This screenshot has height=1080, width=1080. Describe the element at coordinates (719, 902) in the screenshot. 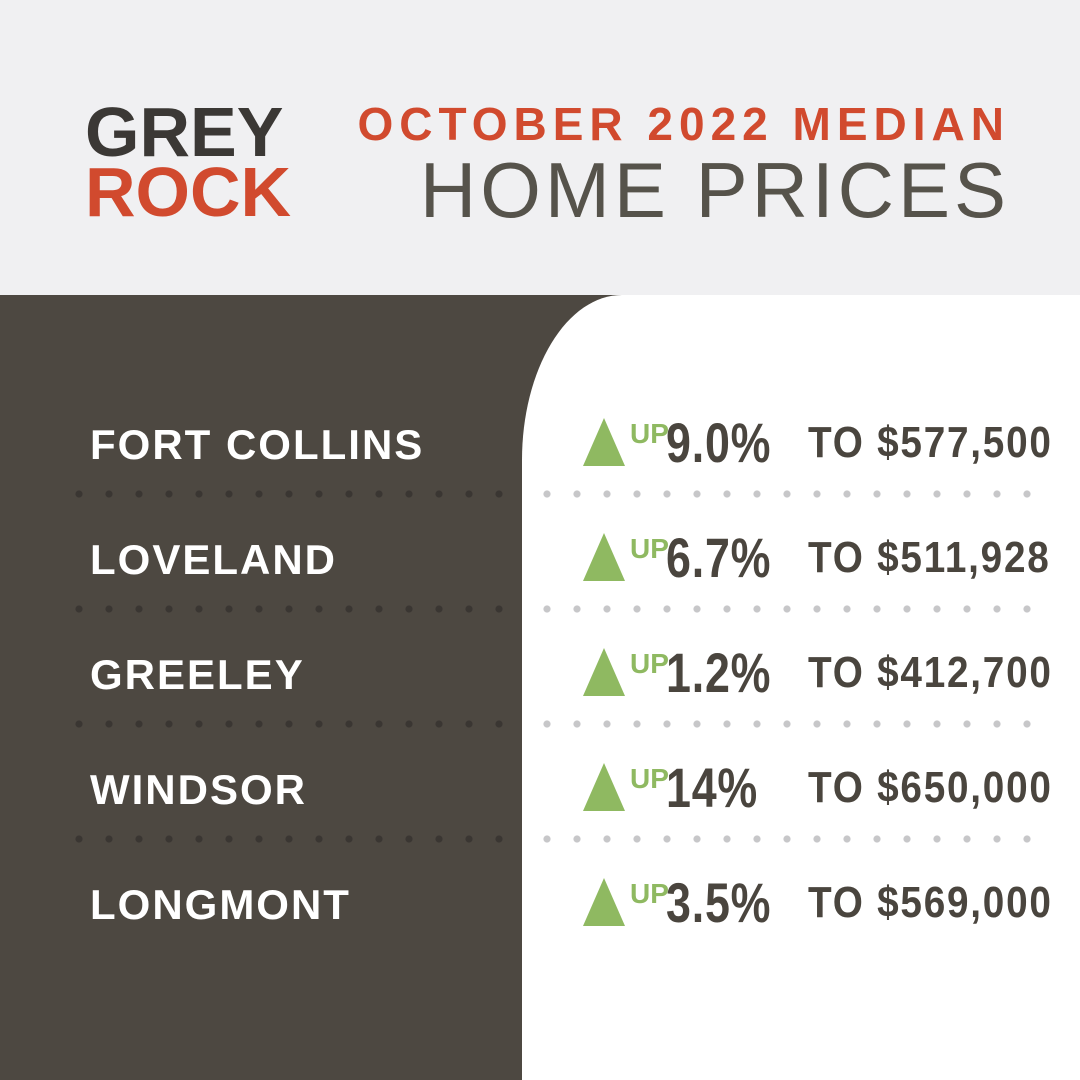

I see `percent-value: 3.5%` at that location.